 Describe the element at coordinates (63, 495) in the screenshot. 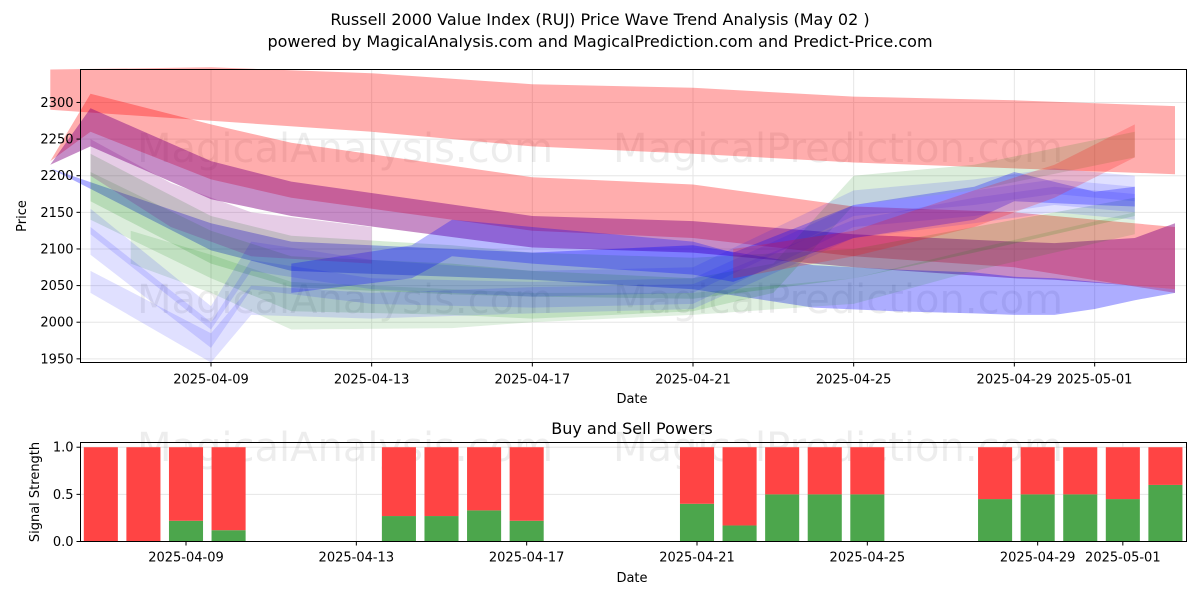

I see `signal-y-tick-label: 0.5` at that location.